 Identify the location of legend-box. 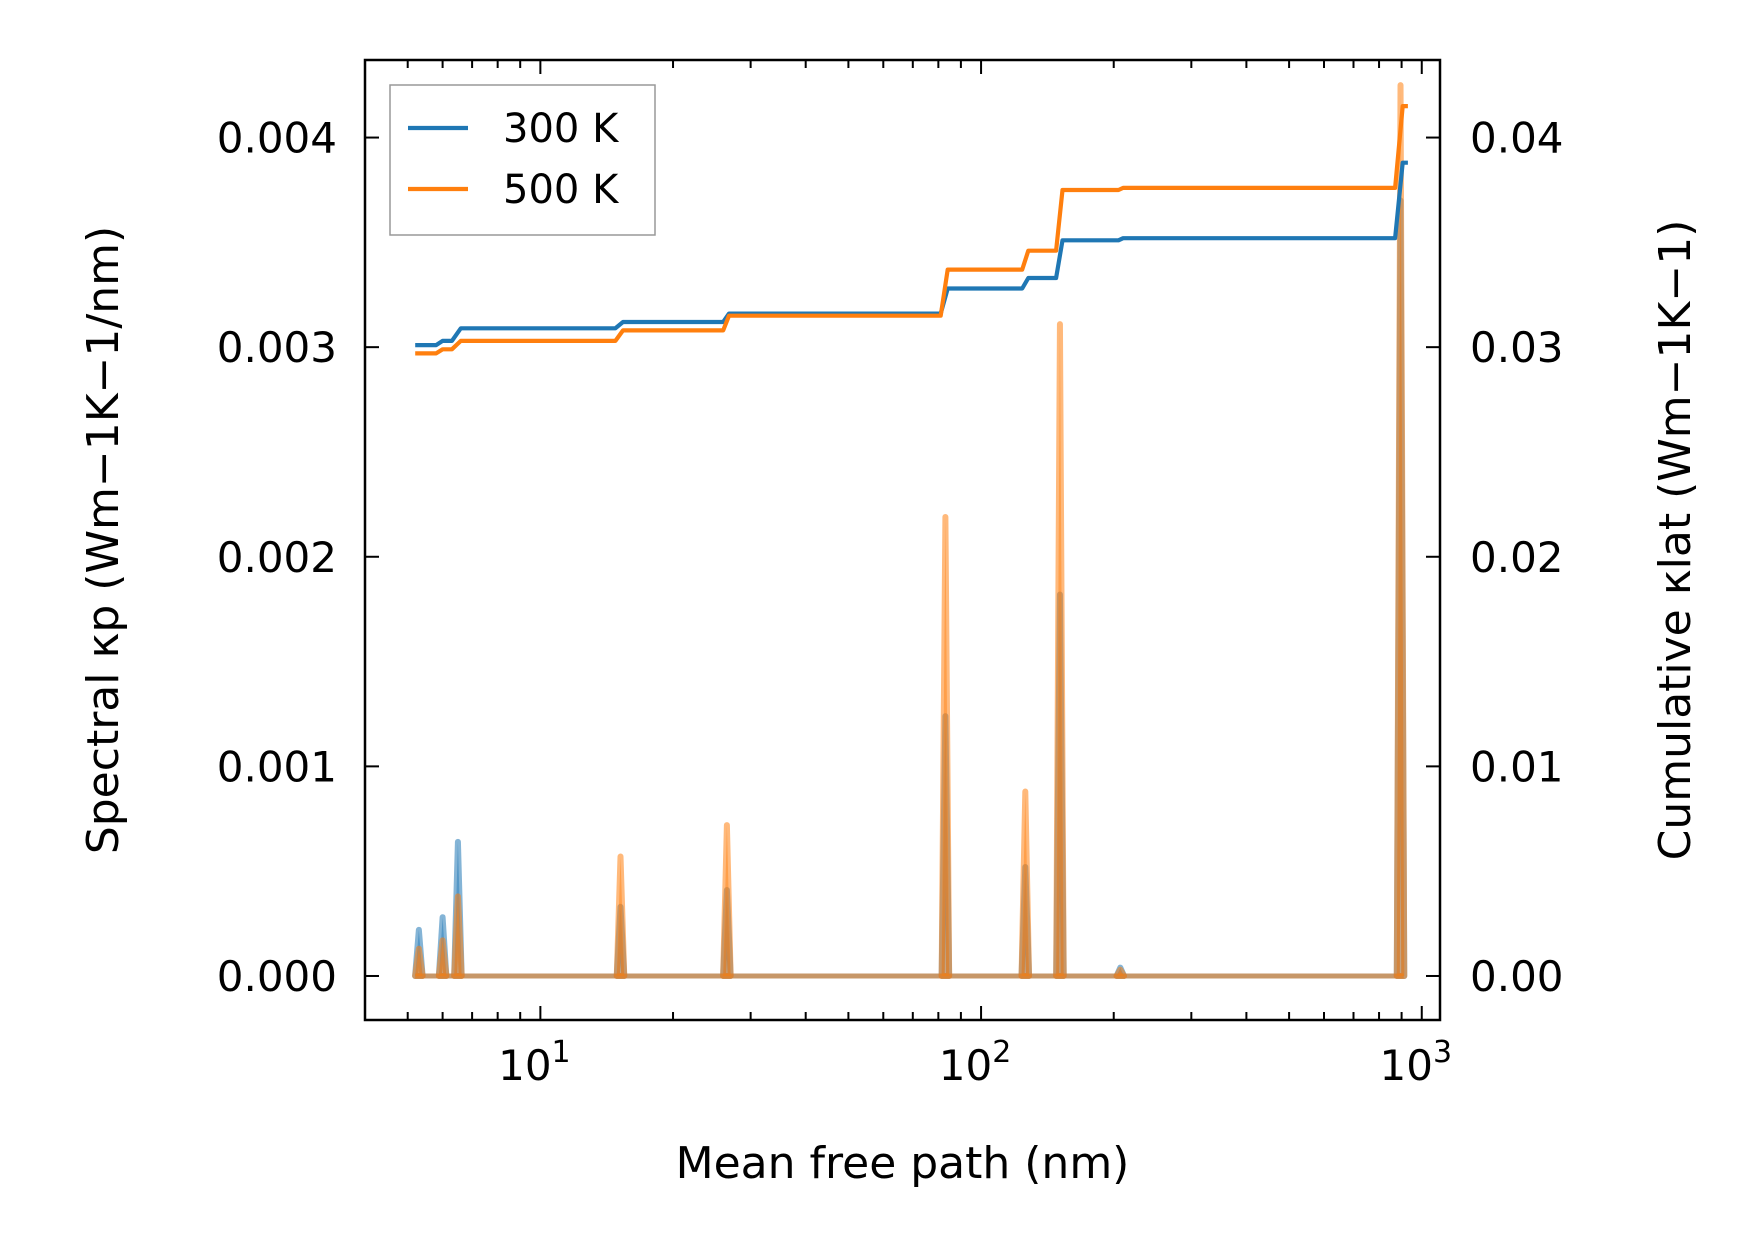
(522, 160).